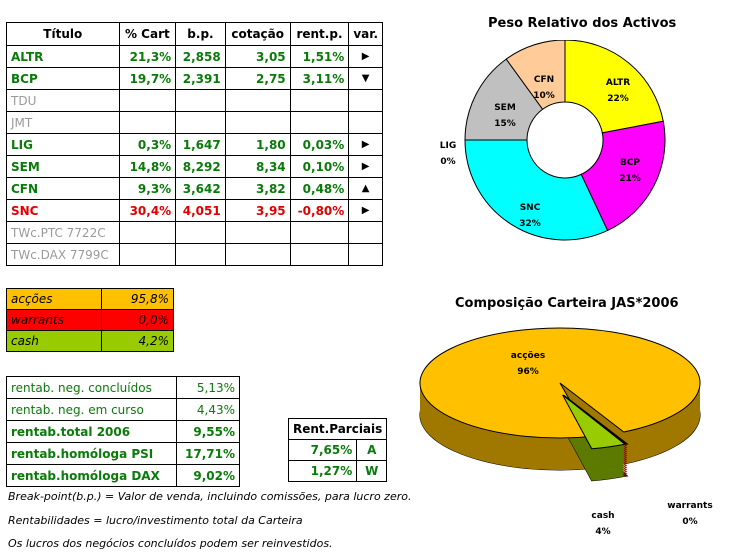 This screenshot has width=753, height=553. Describe the element at coordinates (63, 34) in the screenshot. I see `col-header-title: Título` at that location.